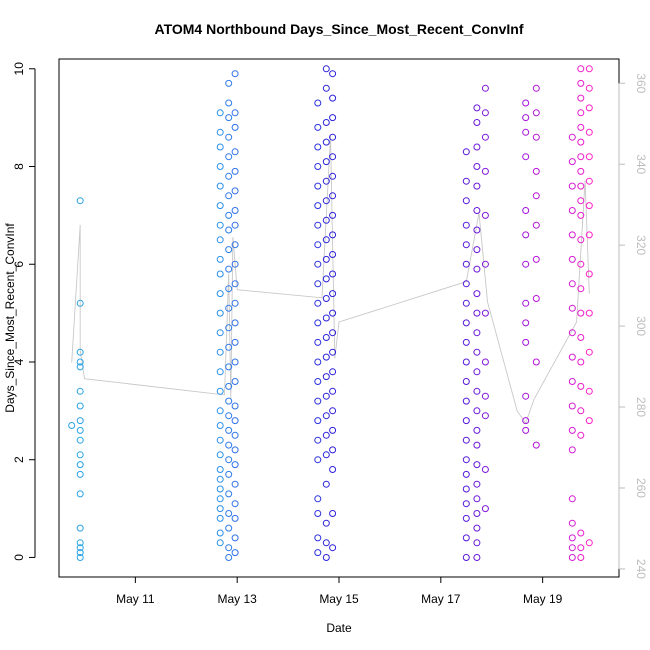 The width and height of the screenshot is (650, 650). Describe the element at coordinates (543, 599) in the screenshot. I see `x-tick-label: May 19` at that location.